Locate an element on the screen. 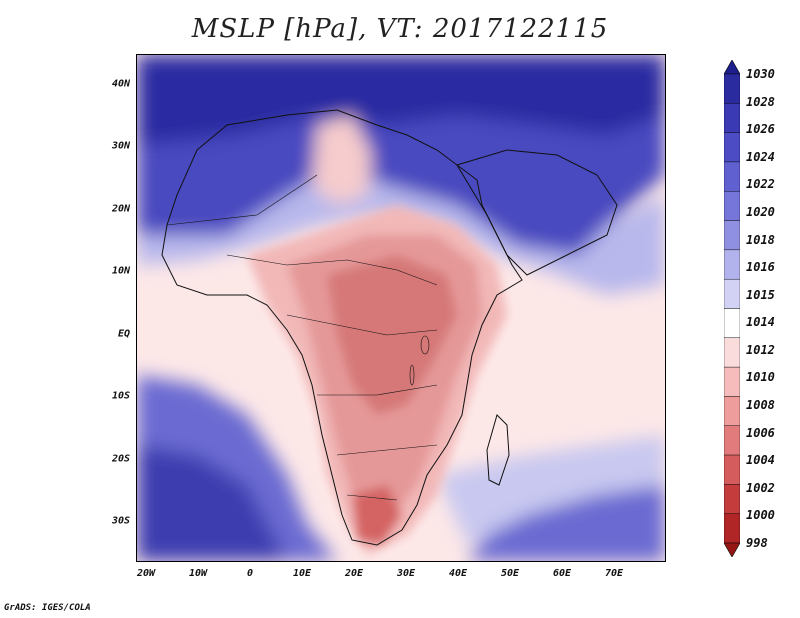 The width and height of the screenshot is (800, 618). x-tick-50e: 50E is located at coordinates (510, 573).